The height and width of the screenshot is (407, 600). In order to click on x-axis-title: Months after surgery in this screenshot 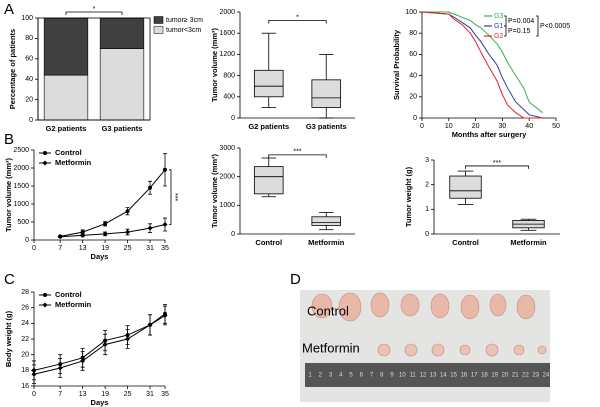, I will do `click(489, 134)`.